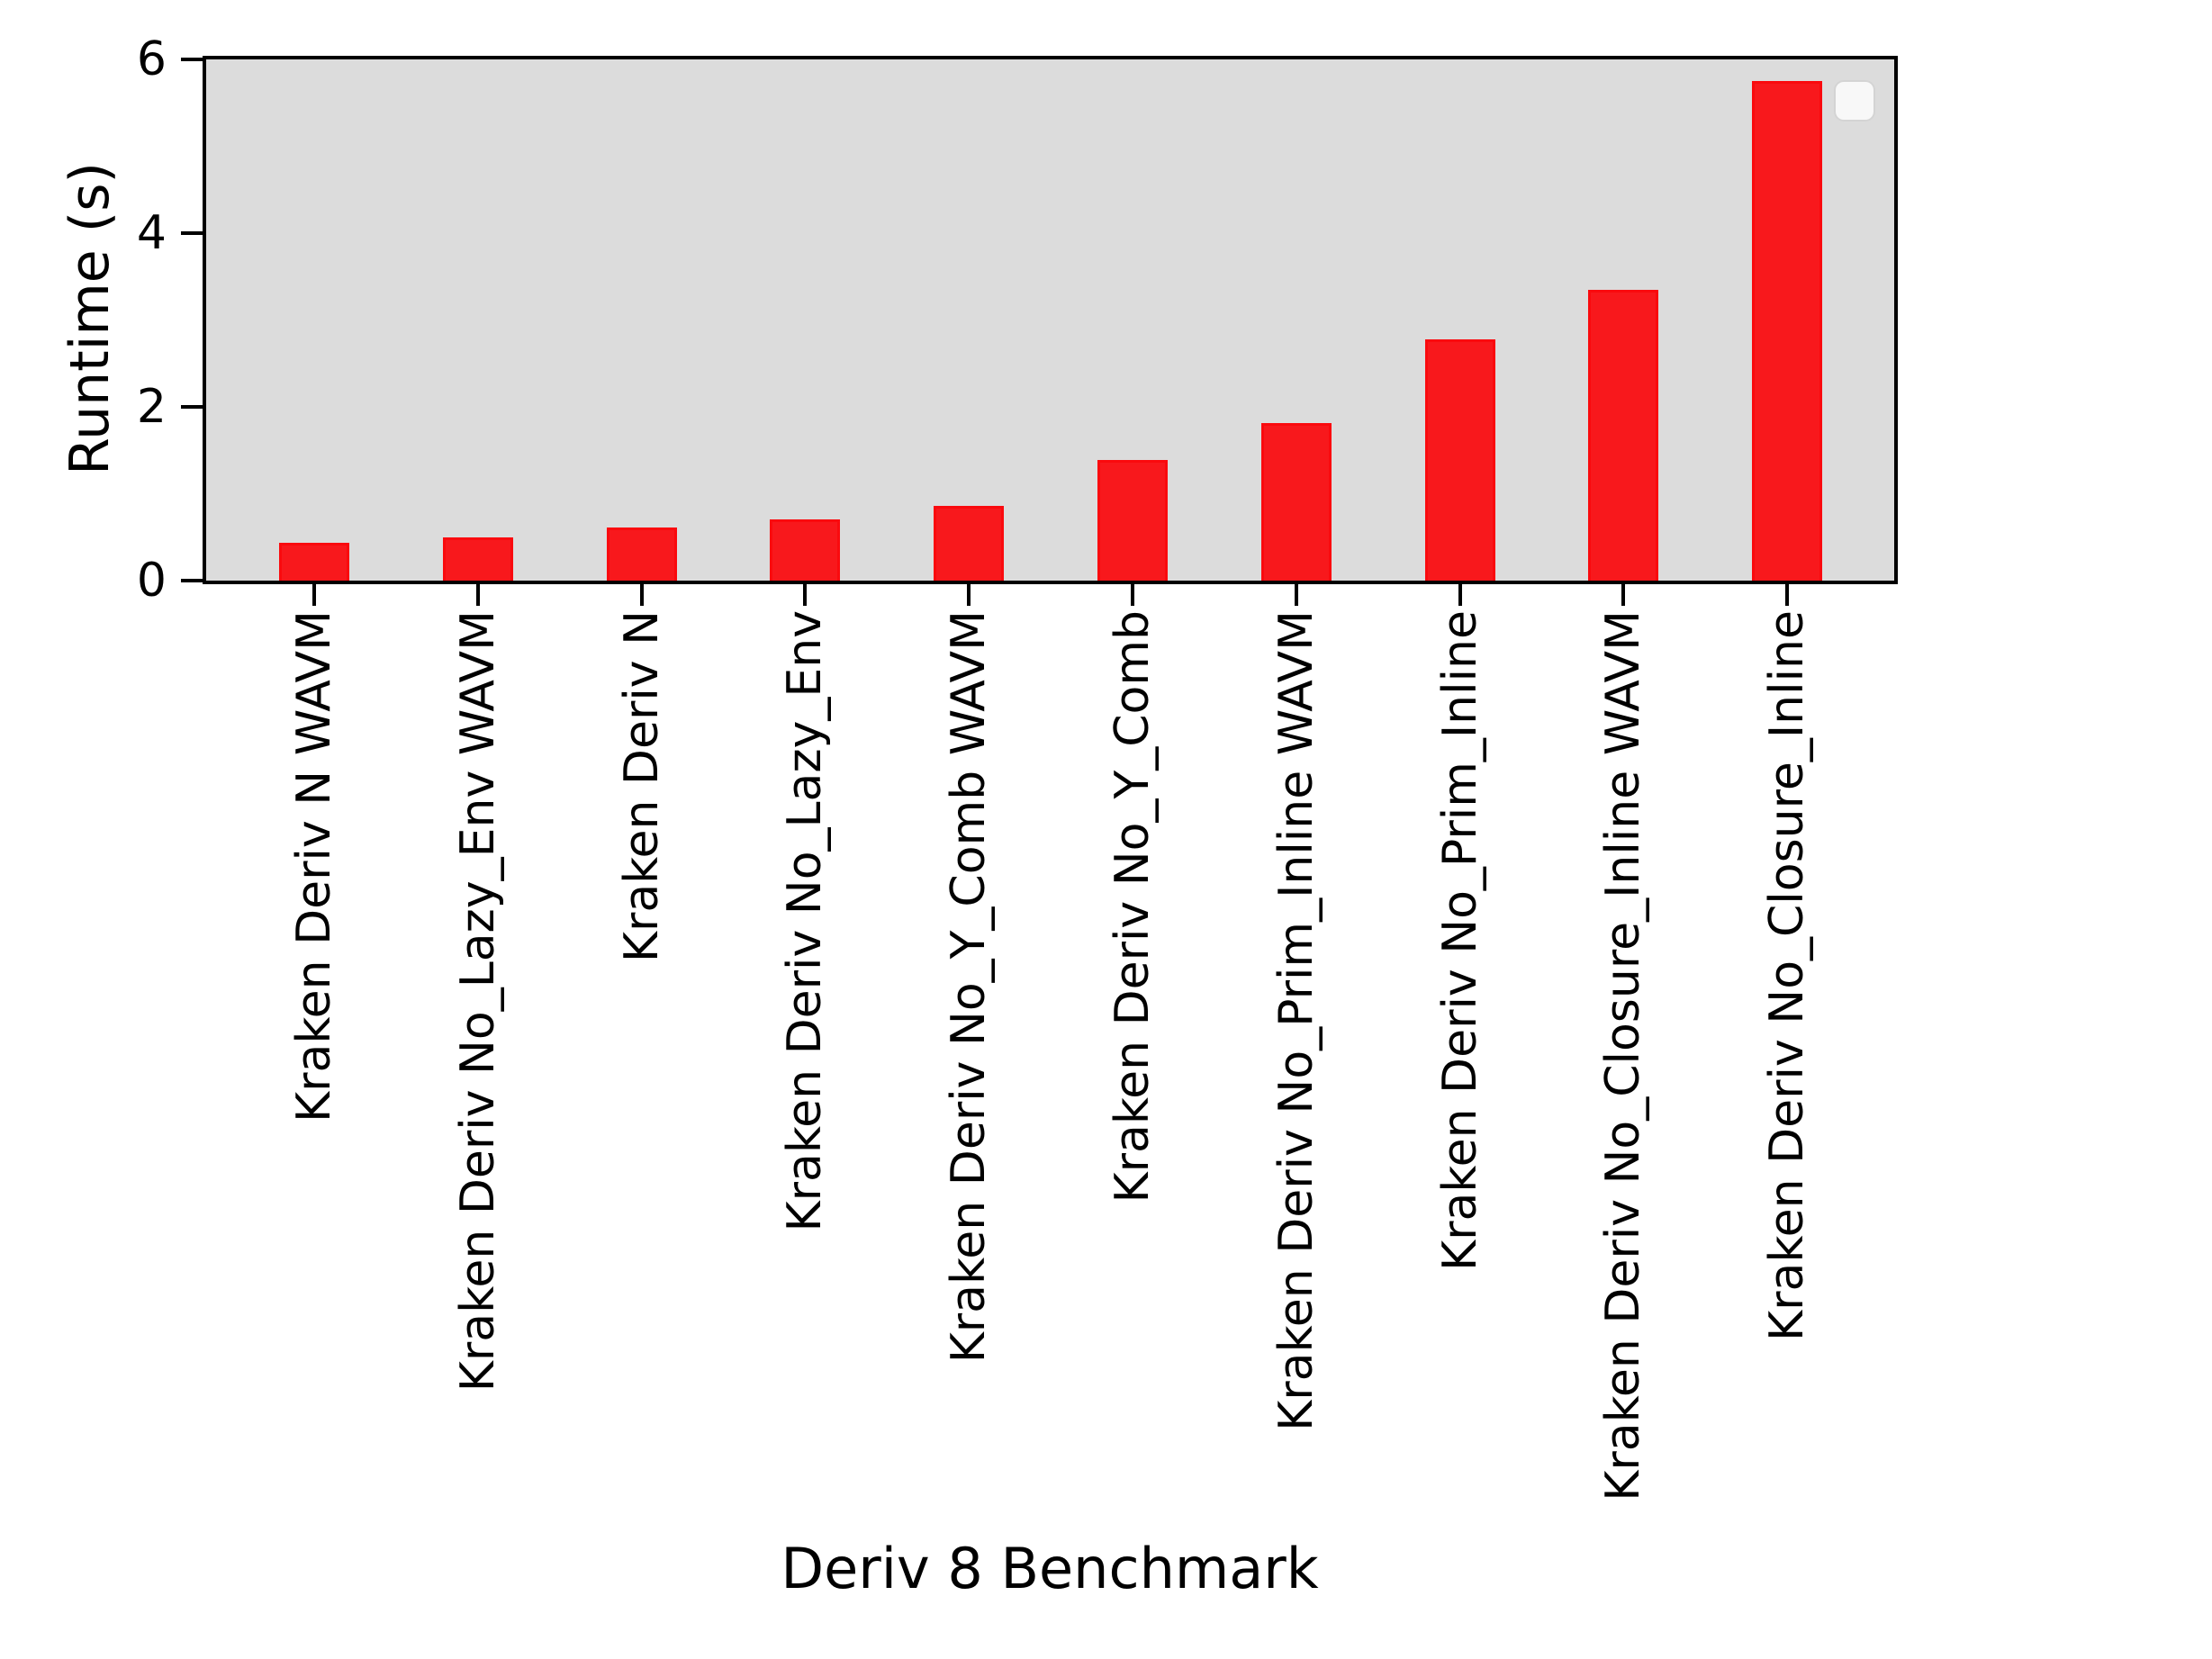  Describe the element at coordinates (1050, 1568) in the screenshot. I see `x-axis-title: Deriv 8 Benchmark` at that location.